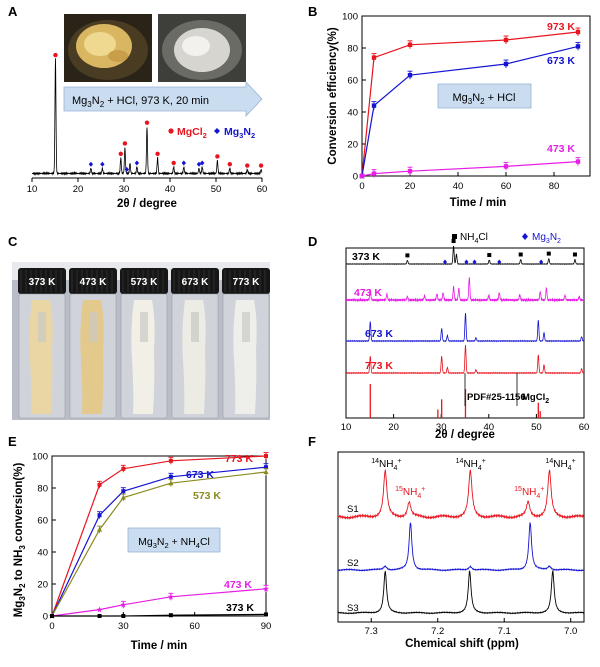  What do you see at coordinates (561, 27) in the screenshot?
I see `series-label: 973 K` at bounding box center [561, 27].